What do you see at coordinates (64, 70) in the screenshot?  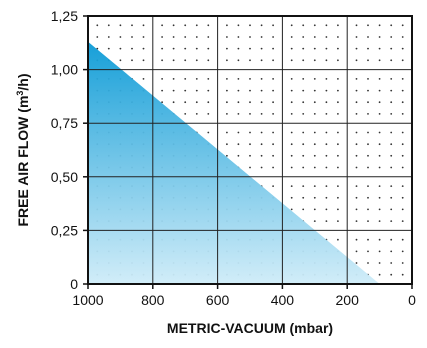 I see `y-tick-label: 1,00` at bounding box center [64, 70].